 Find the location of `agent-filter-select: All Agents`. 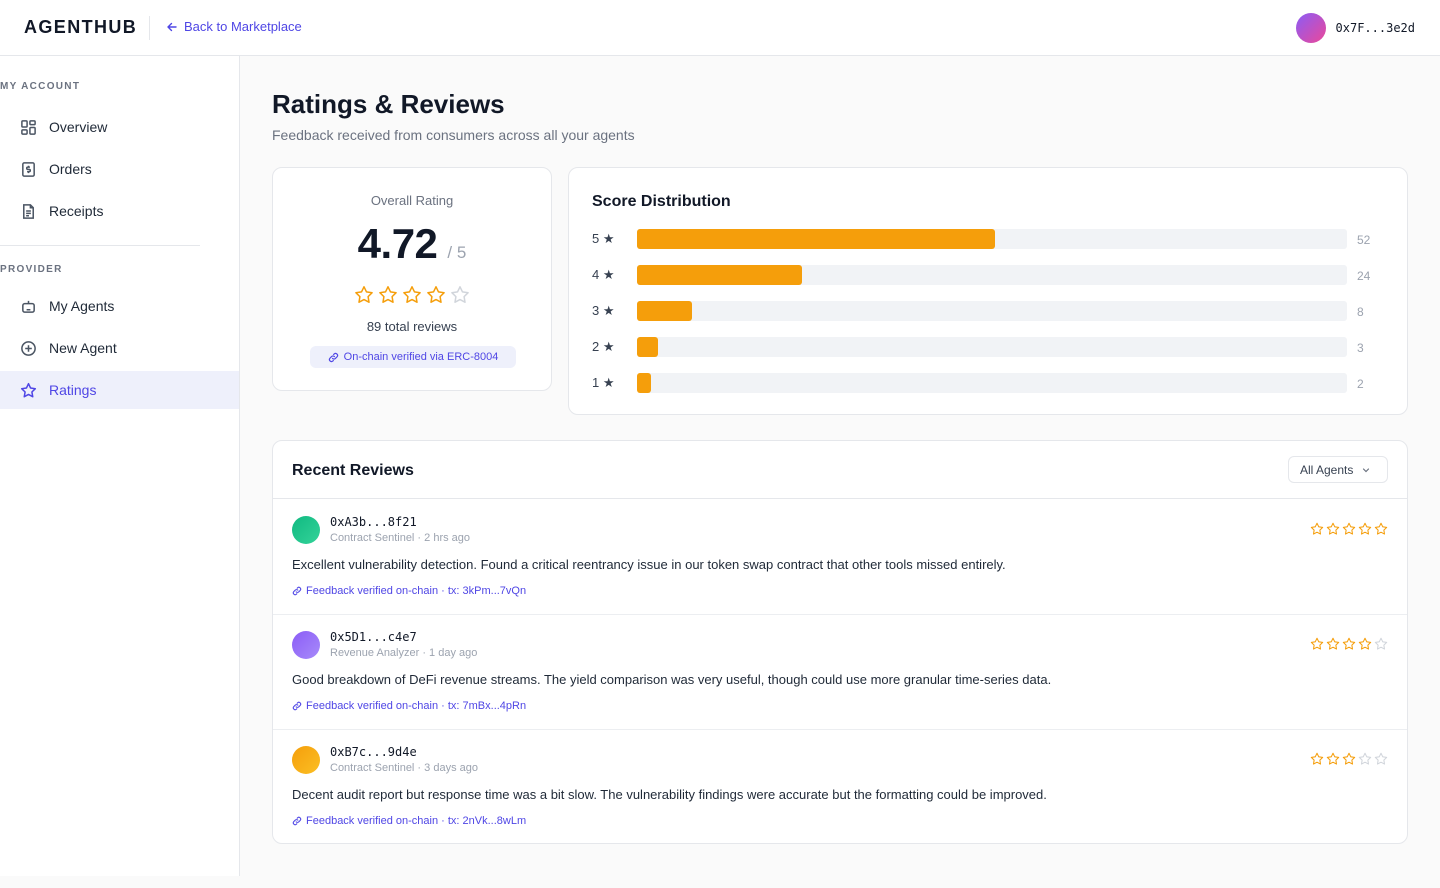

agent-filter-select: All Agents is located at coordinates (1338, 469).